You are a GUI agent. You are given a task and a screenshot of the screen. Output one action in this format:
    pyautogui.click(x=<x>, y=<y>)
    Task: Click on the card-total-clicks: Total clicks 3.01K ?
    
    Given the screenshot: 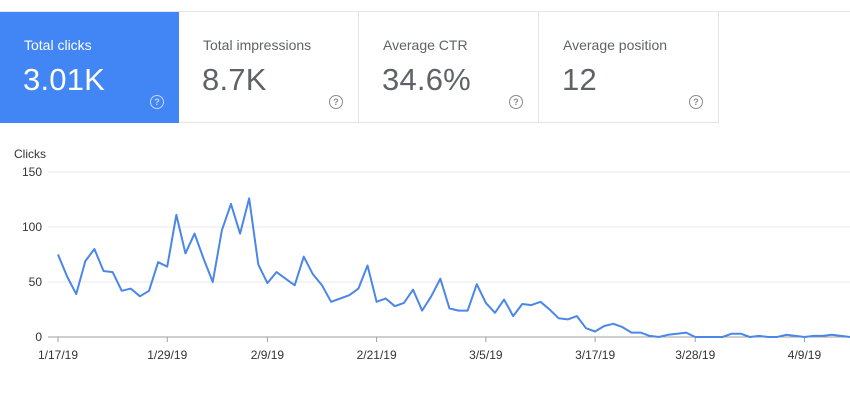 What is the action you would take?
    pyautogui.click(x=89, y=67)
    